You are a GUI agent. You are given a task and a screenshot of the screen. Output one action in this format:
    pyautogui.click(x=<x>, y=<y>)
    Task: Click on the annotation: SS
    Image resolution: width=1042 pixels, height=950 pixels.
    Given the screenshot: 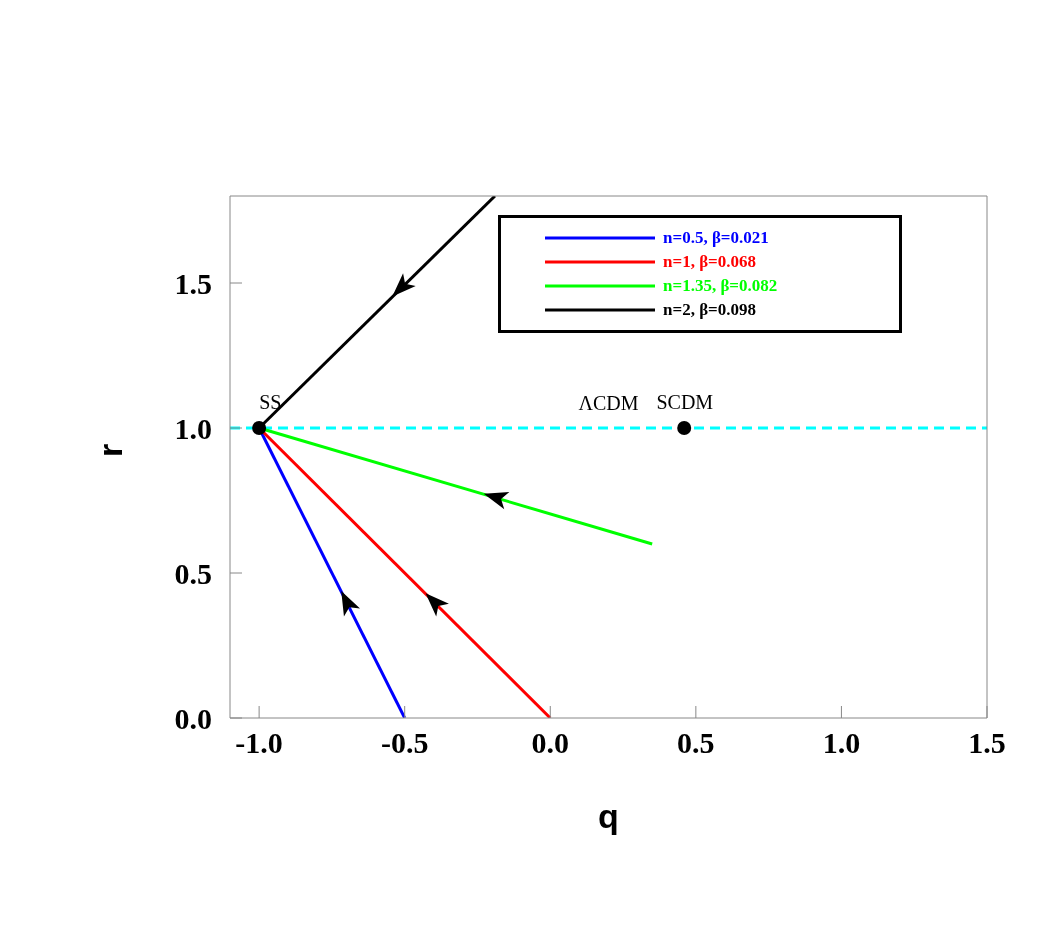 What is the action you would take?
    pyautogui.click(x=270, y=402)
    